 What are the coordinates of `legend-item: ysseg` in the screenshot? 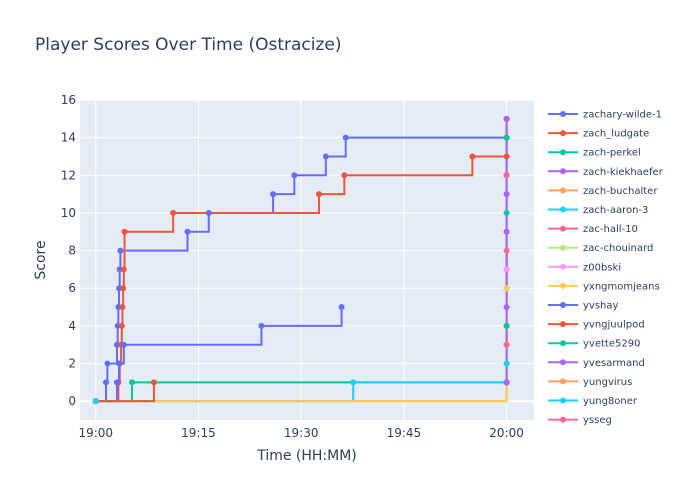 It's located at (580, 420).